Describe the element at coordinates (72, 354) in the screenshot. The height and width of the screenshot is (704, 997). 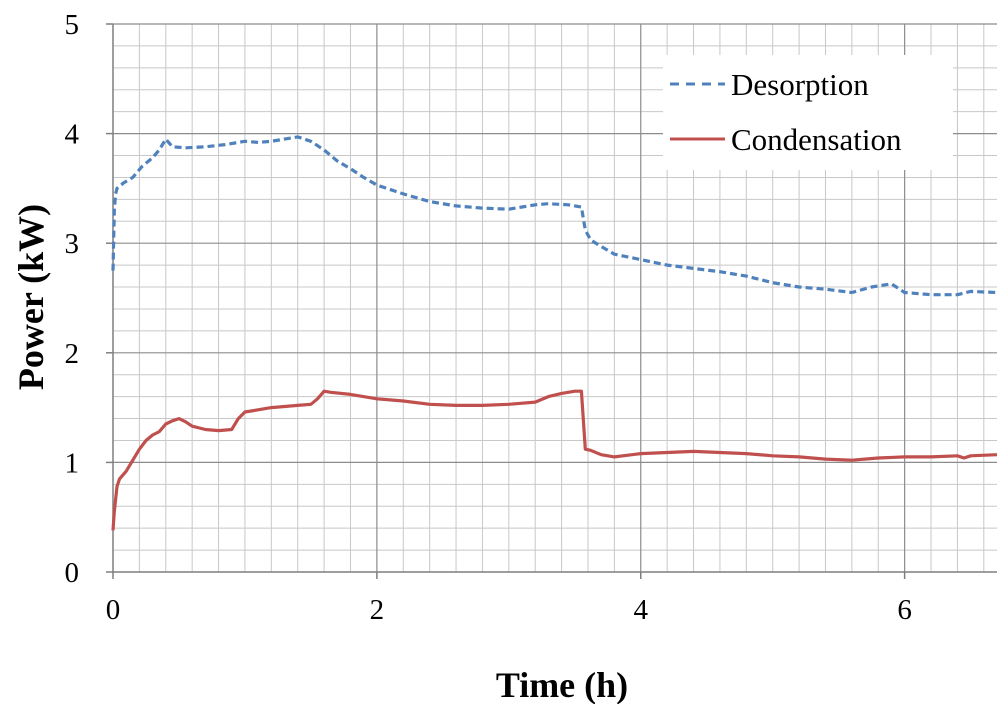
I see `y-tick-label: 2` at that location.